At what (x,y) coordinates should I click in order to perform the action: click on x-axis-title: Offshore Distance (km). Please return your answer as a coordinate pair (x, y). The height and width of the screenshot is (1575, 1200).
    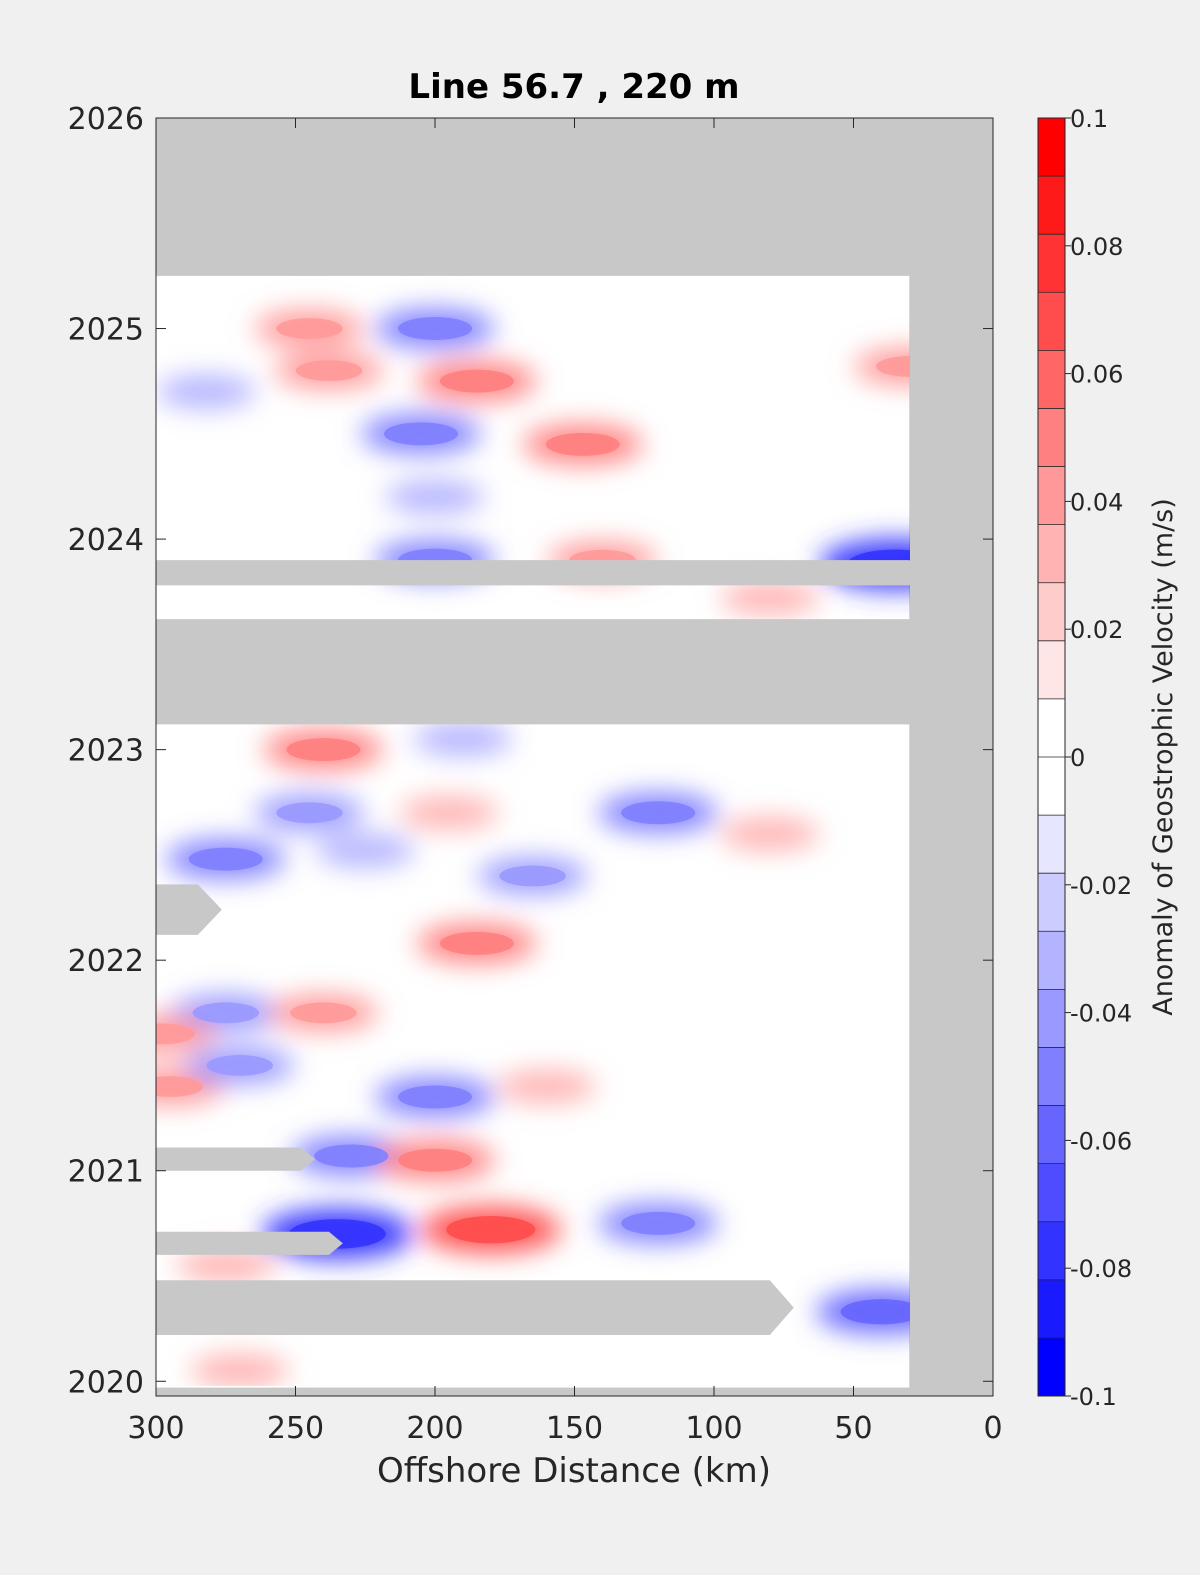
    Looking at the image, I should click on (574, 1471).